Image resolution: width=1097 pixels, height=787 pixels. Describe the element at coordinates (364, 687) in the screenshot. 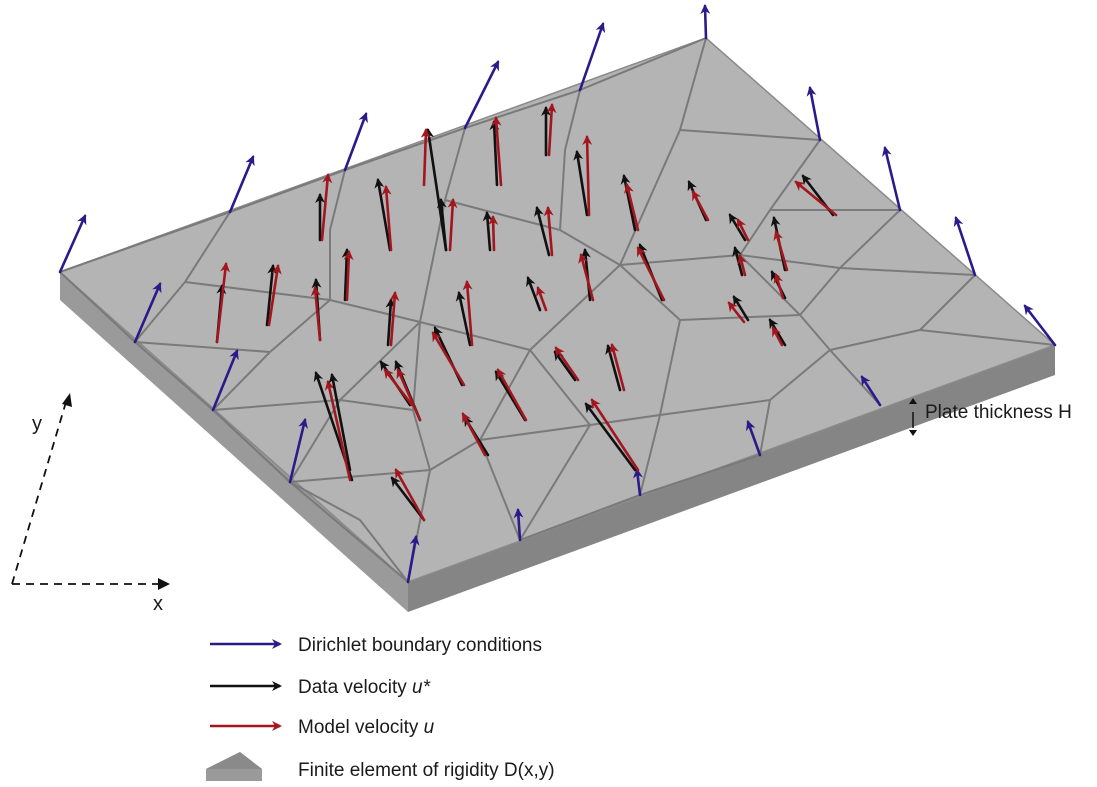

I see `legend-data-label: Data velocity u*` at that location.